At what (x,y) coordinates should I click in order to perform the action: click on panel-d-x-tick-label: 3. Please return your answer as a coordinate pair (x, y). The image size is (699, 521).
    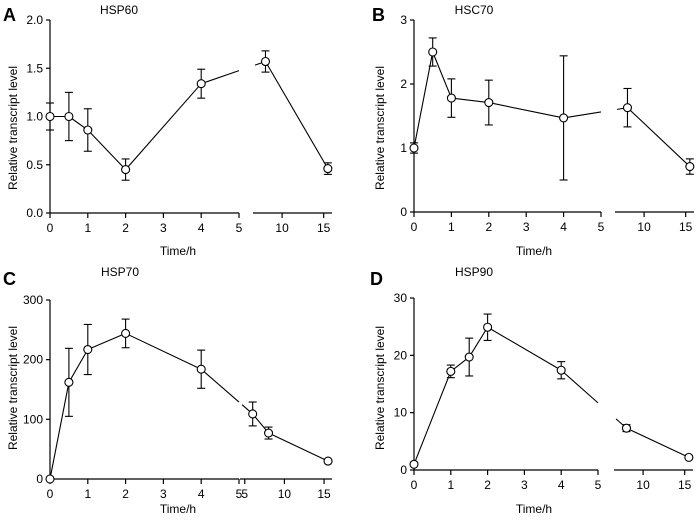
    Looking at the image, I should click on (524, 485).